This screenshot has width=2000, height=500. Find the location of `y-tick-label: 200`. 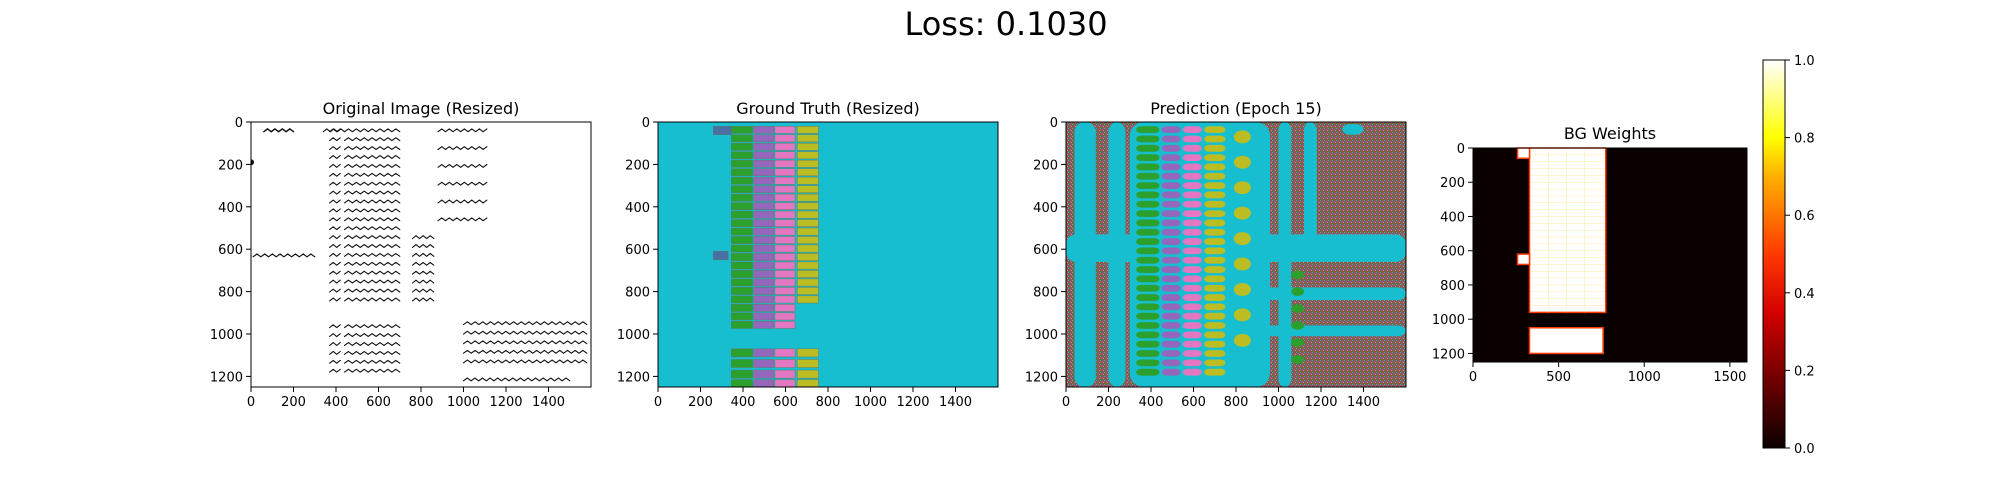

y-tick-label: 200 is located at coordinates (1045, 165).